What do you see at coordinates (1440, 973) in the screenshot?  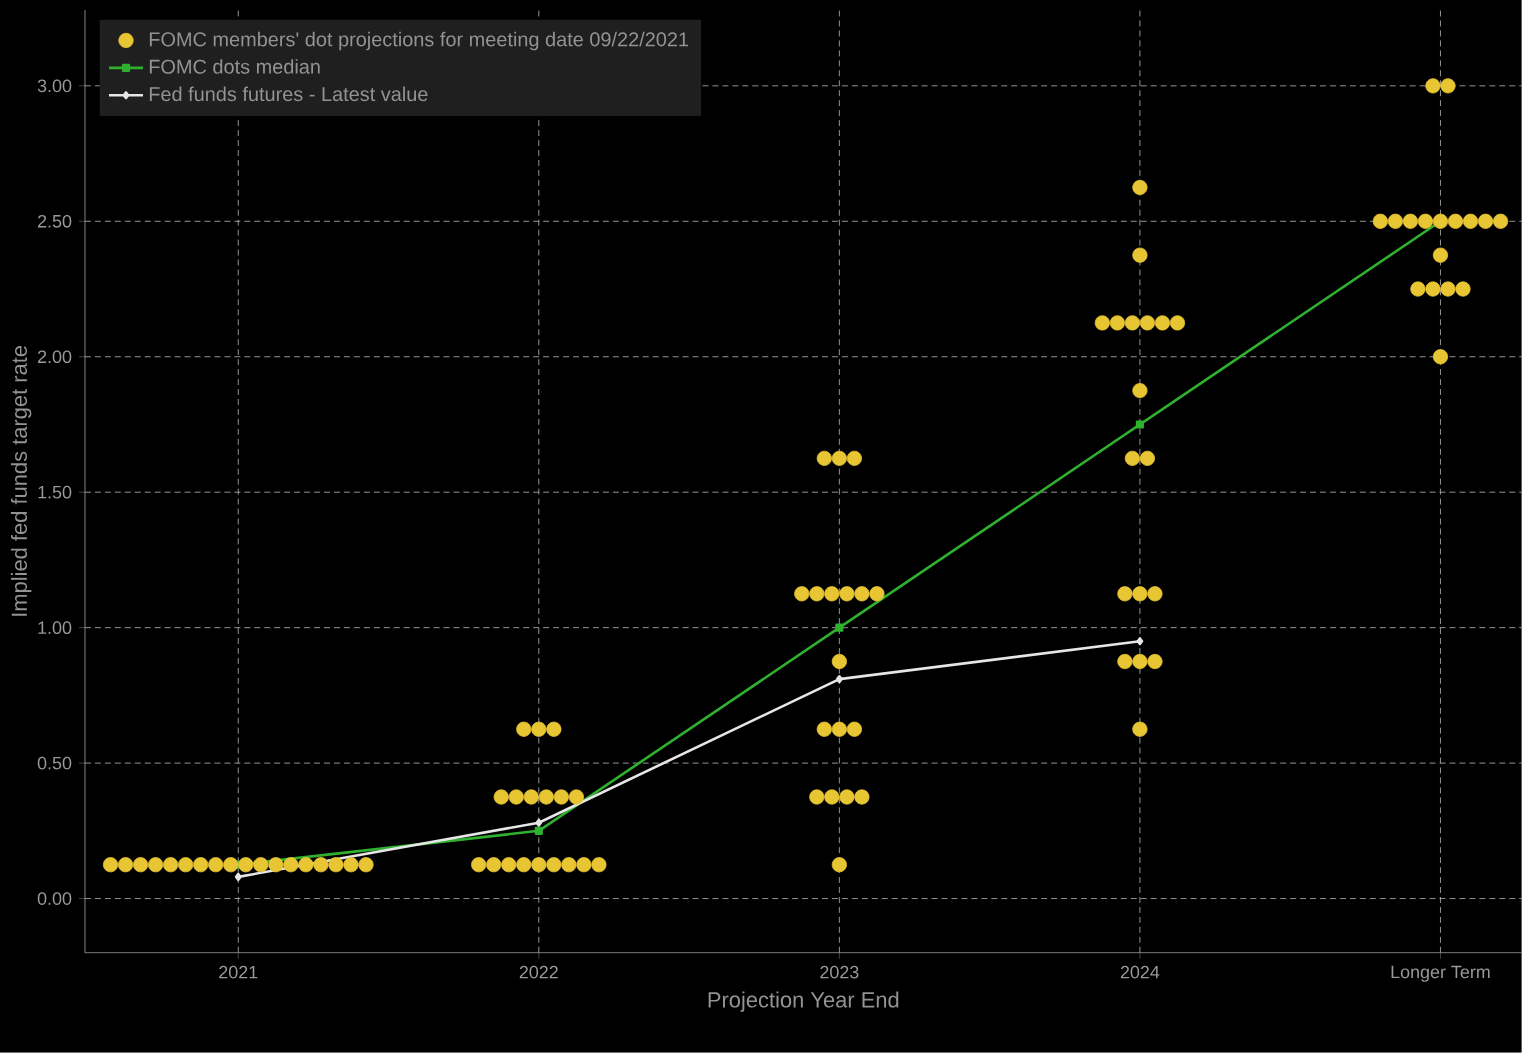 I see `x-tick-label: Longer Term` at bounding box center [1440, 973].